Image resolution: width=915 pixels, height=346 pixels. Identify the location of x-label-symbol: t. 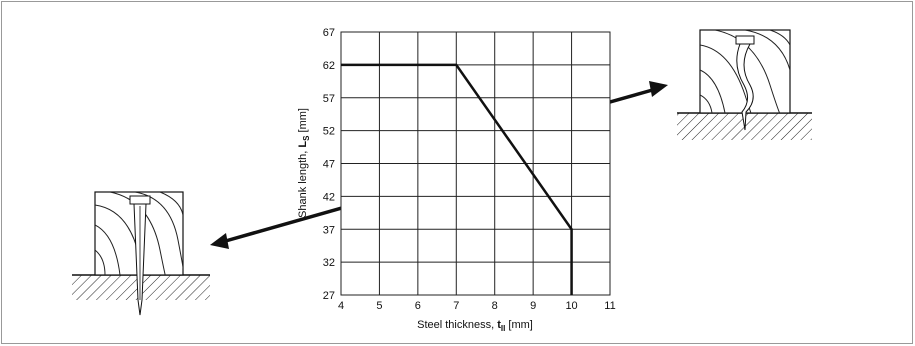
(499, 325).